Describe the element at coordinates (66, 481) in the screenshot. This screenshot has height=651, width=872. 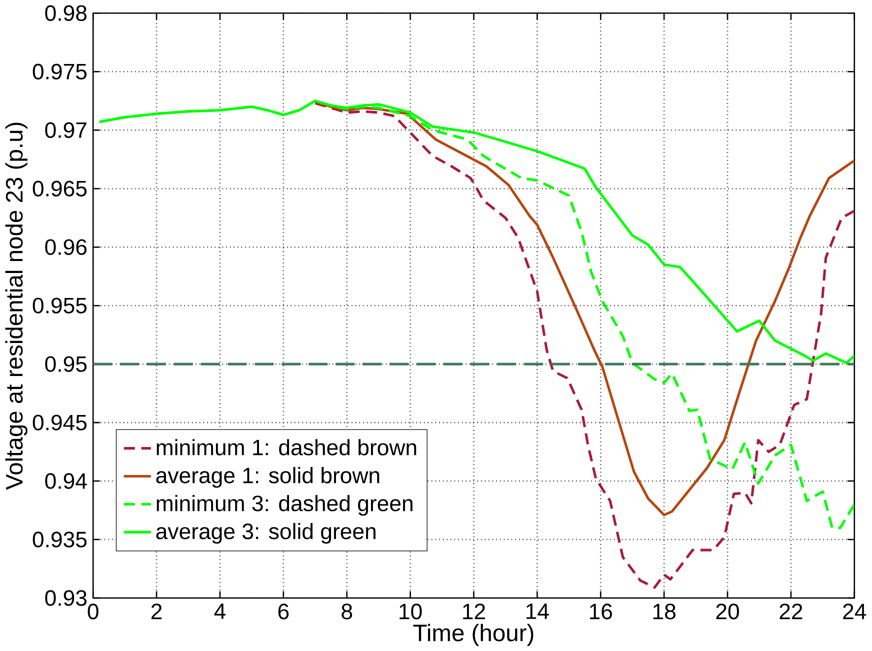
I see `y-tick-label: 0.94` at that location.